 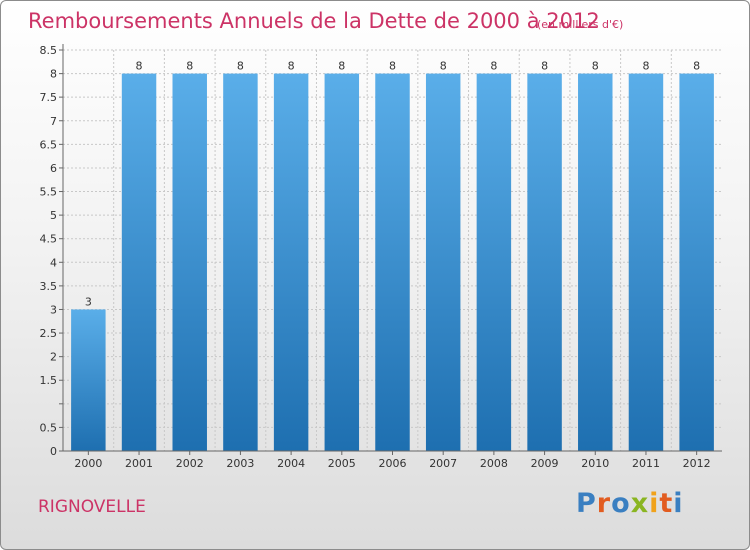 What do you see at coordinates (443, 463) in the screenshot?
I see `x-tick-label: 2007` at bounding box center [443, 463].